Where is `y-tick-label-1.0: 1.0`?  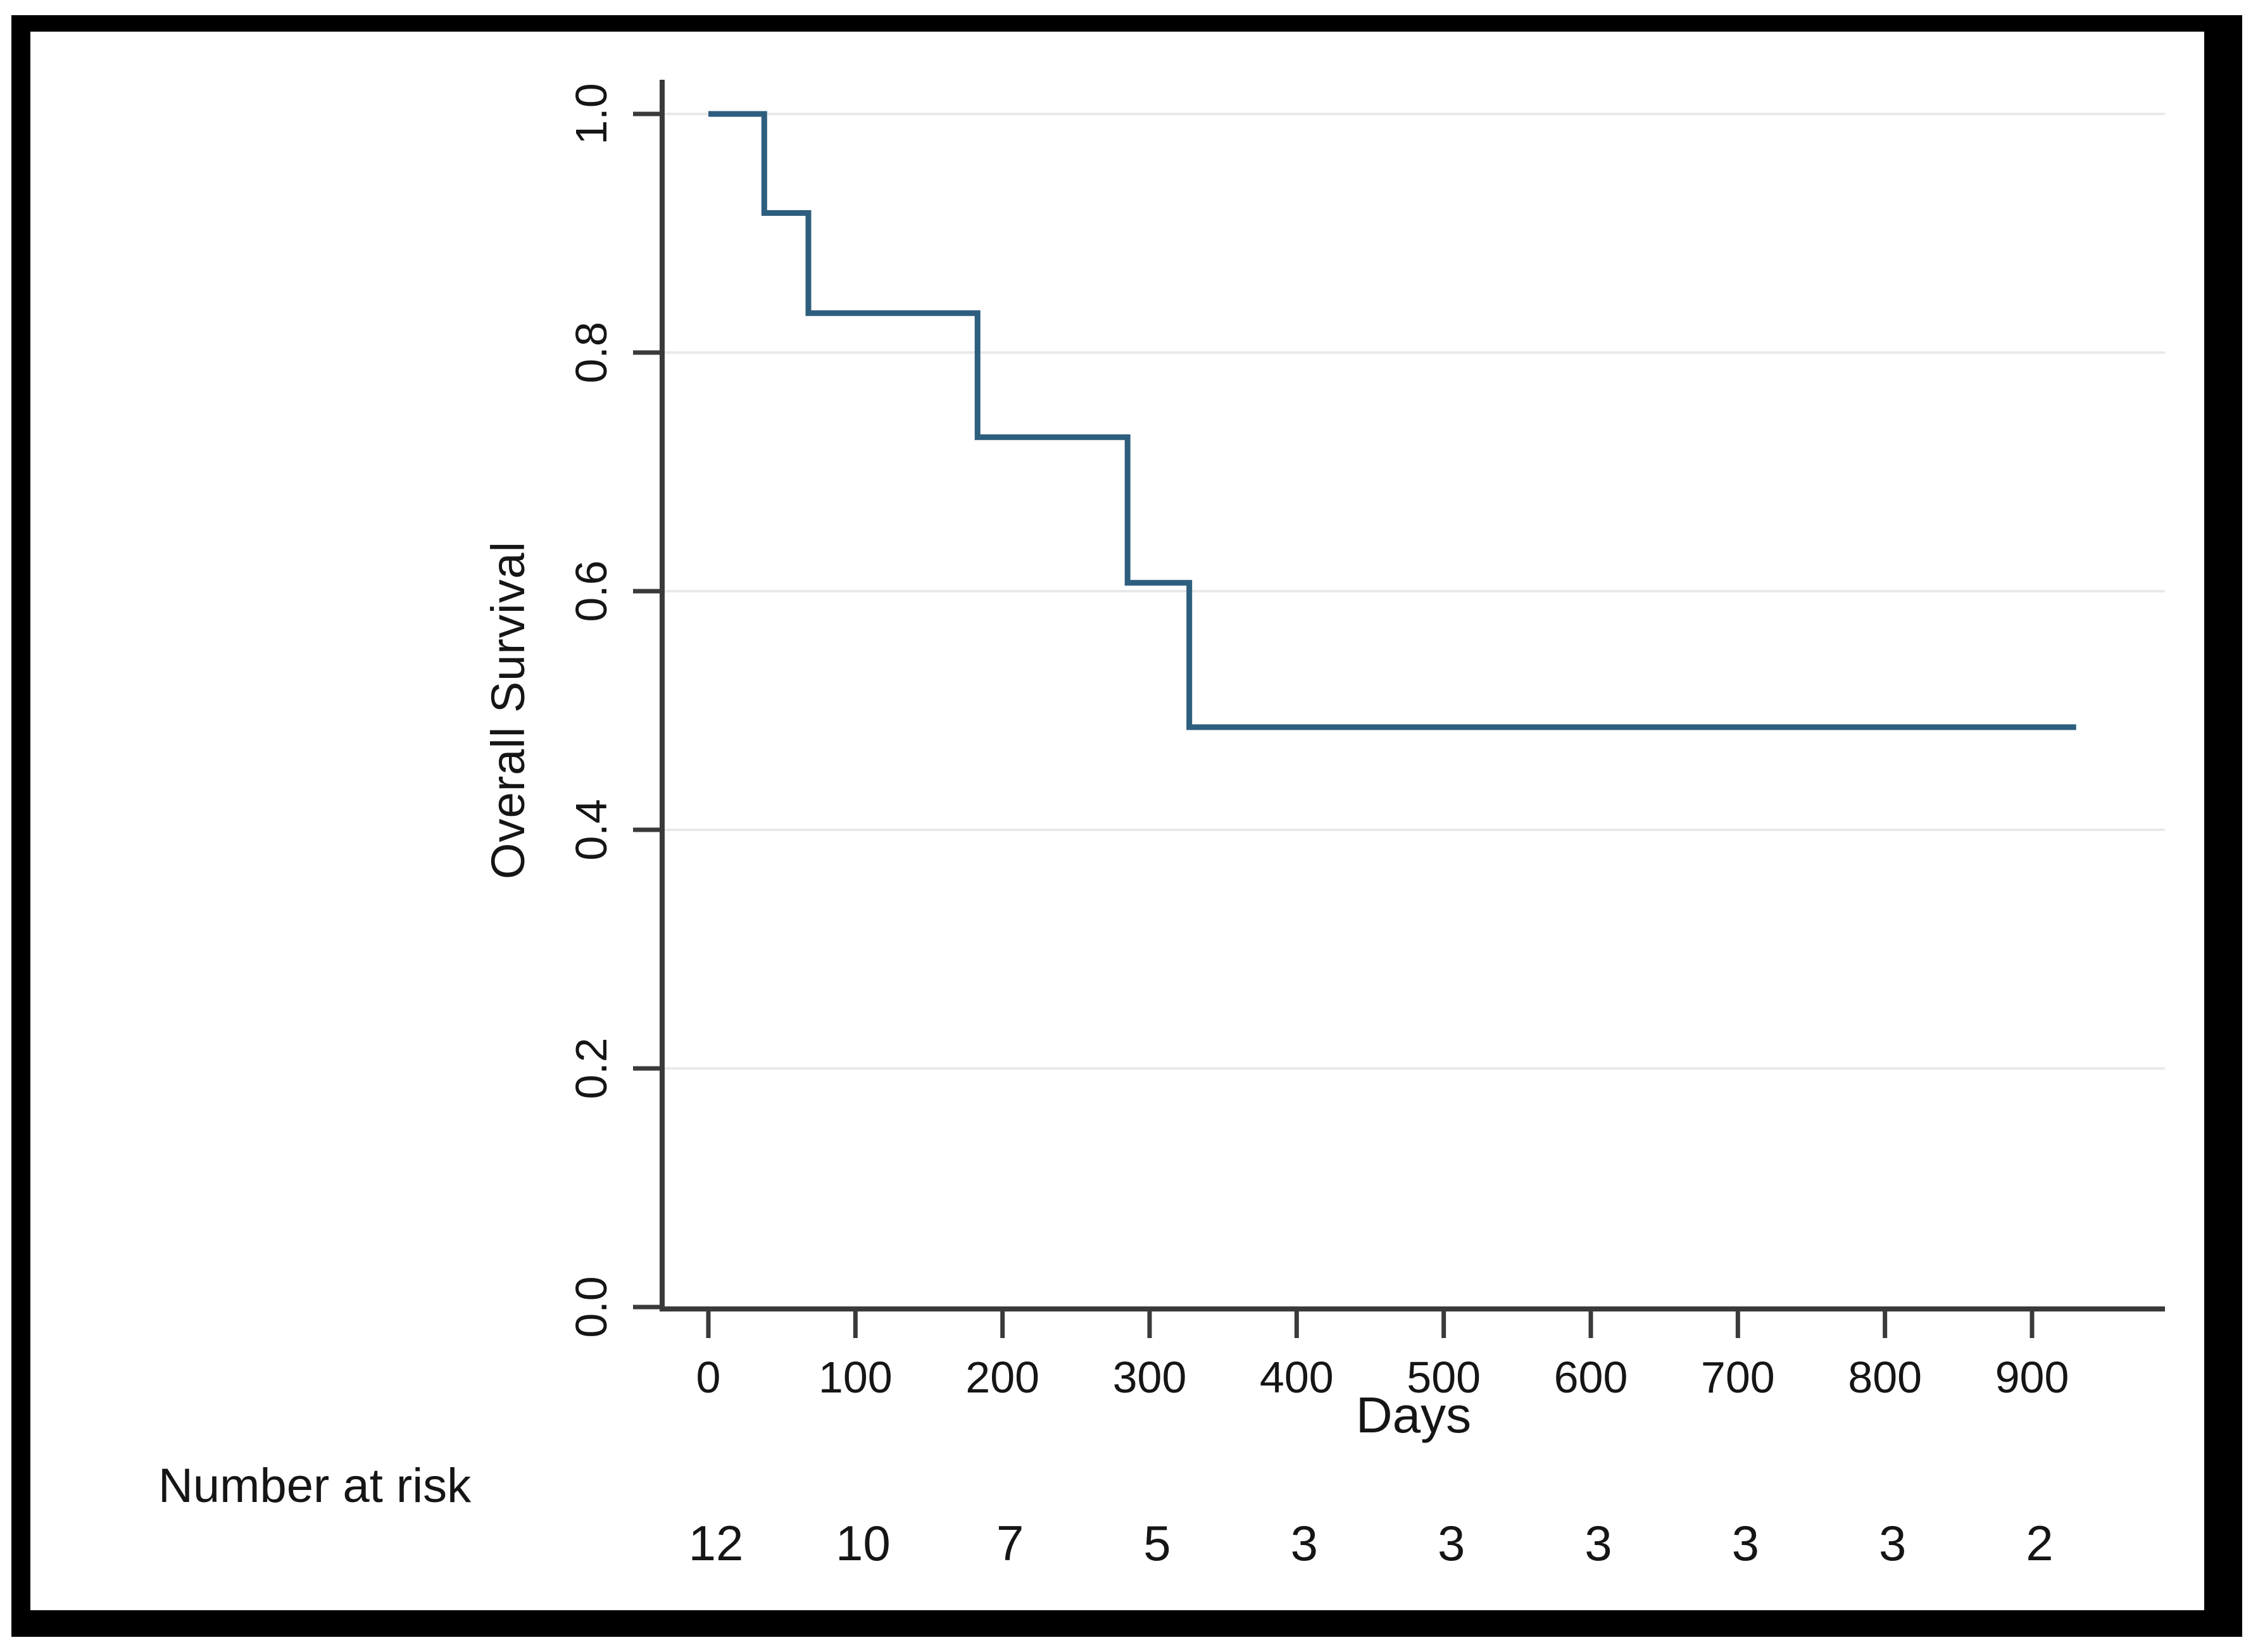 y-tick-label-1.0: 1.0 is located at coordinates (591, 114).